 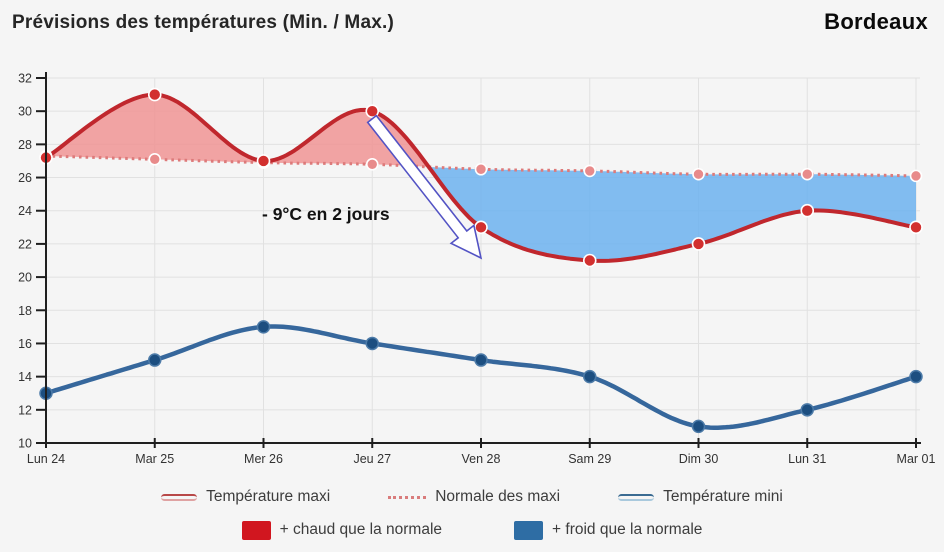 I want to click on y-axis-tick-label: 24, so click(x=25, y=211).